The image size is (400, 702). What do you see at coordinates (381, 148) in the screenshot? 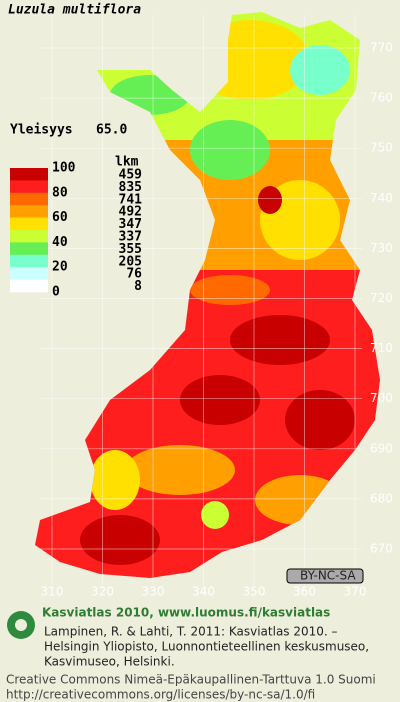
I see `northing-label: 750` at bounding box center [381, 148].